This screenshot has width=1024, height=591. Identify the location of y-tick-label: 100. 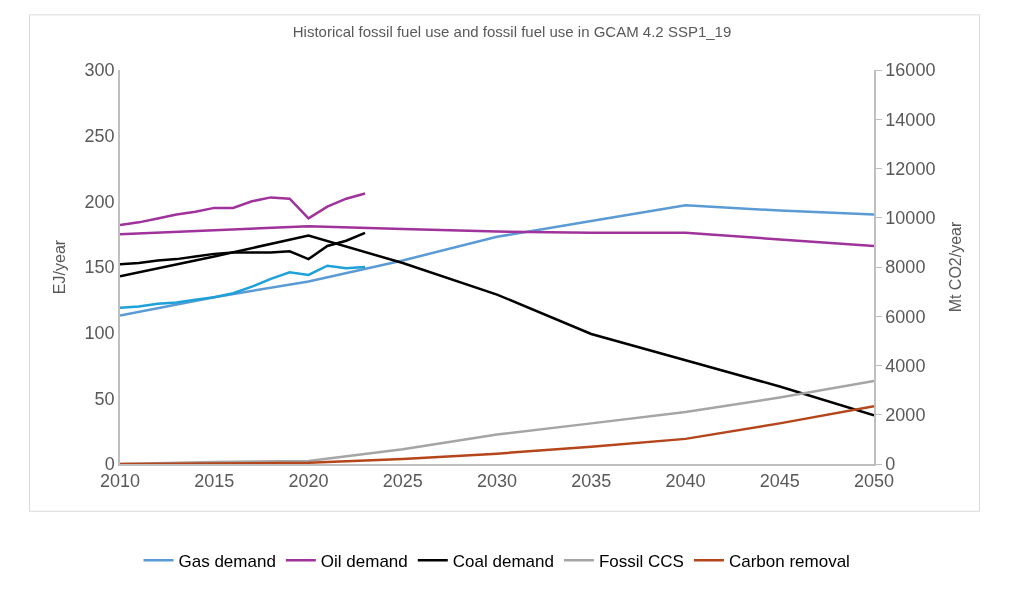
(99, 332).